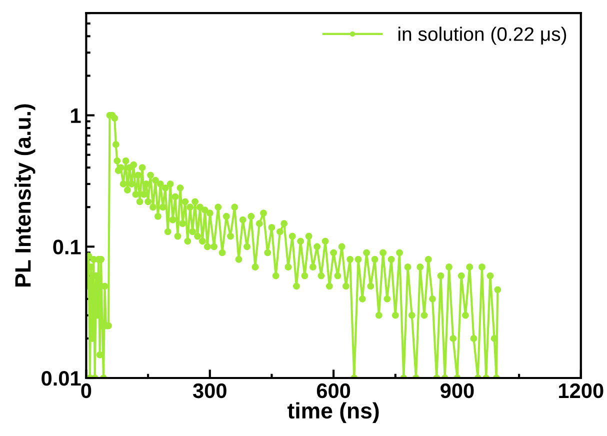  What do you see at coordinates (457, 390) in the screenshot?
I see `x-tick-label: 900` at bounding box center [457, 390].